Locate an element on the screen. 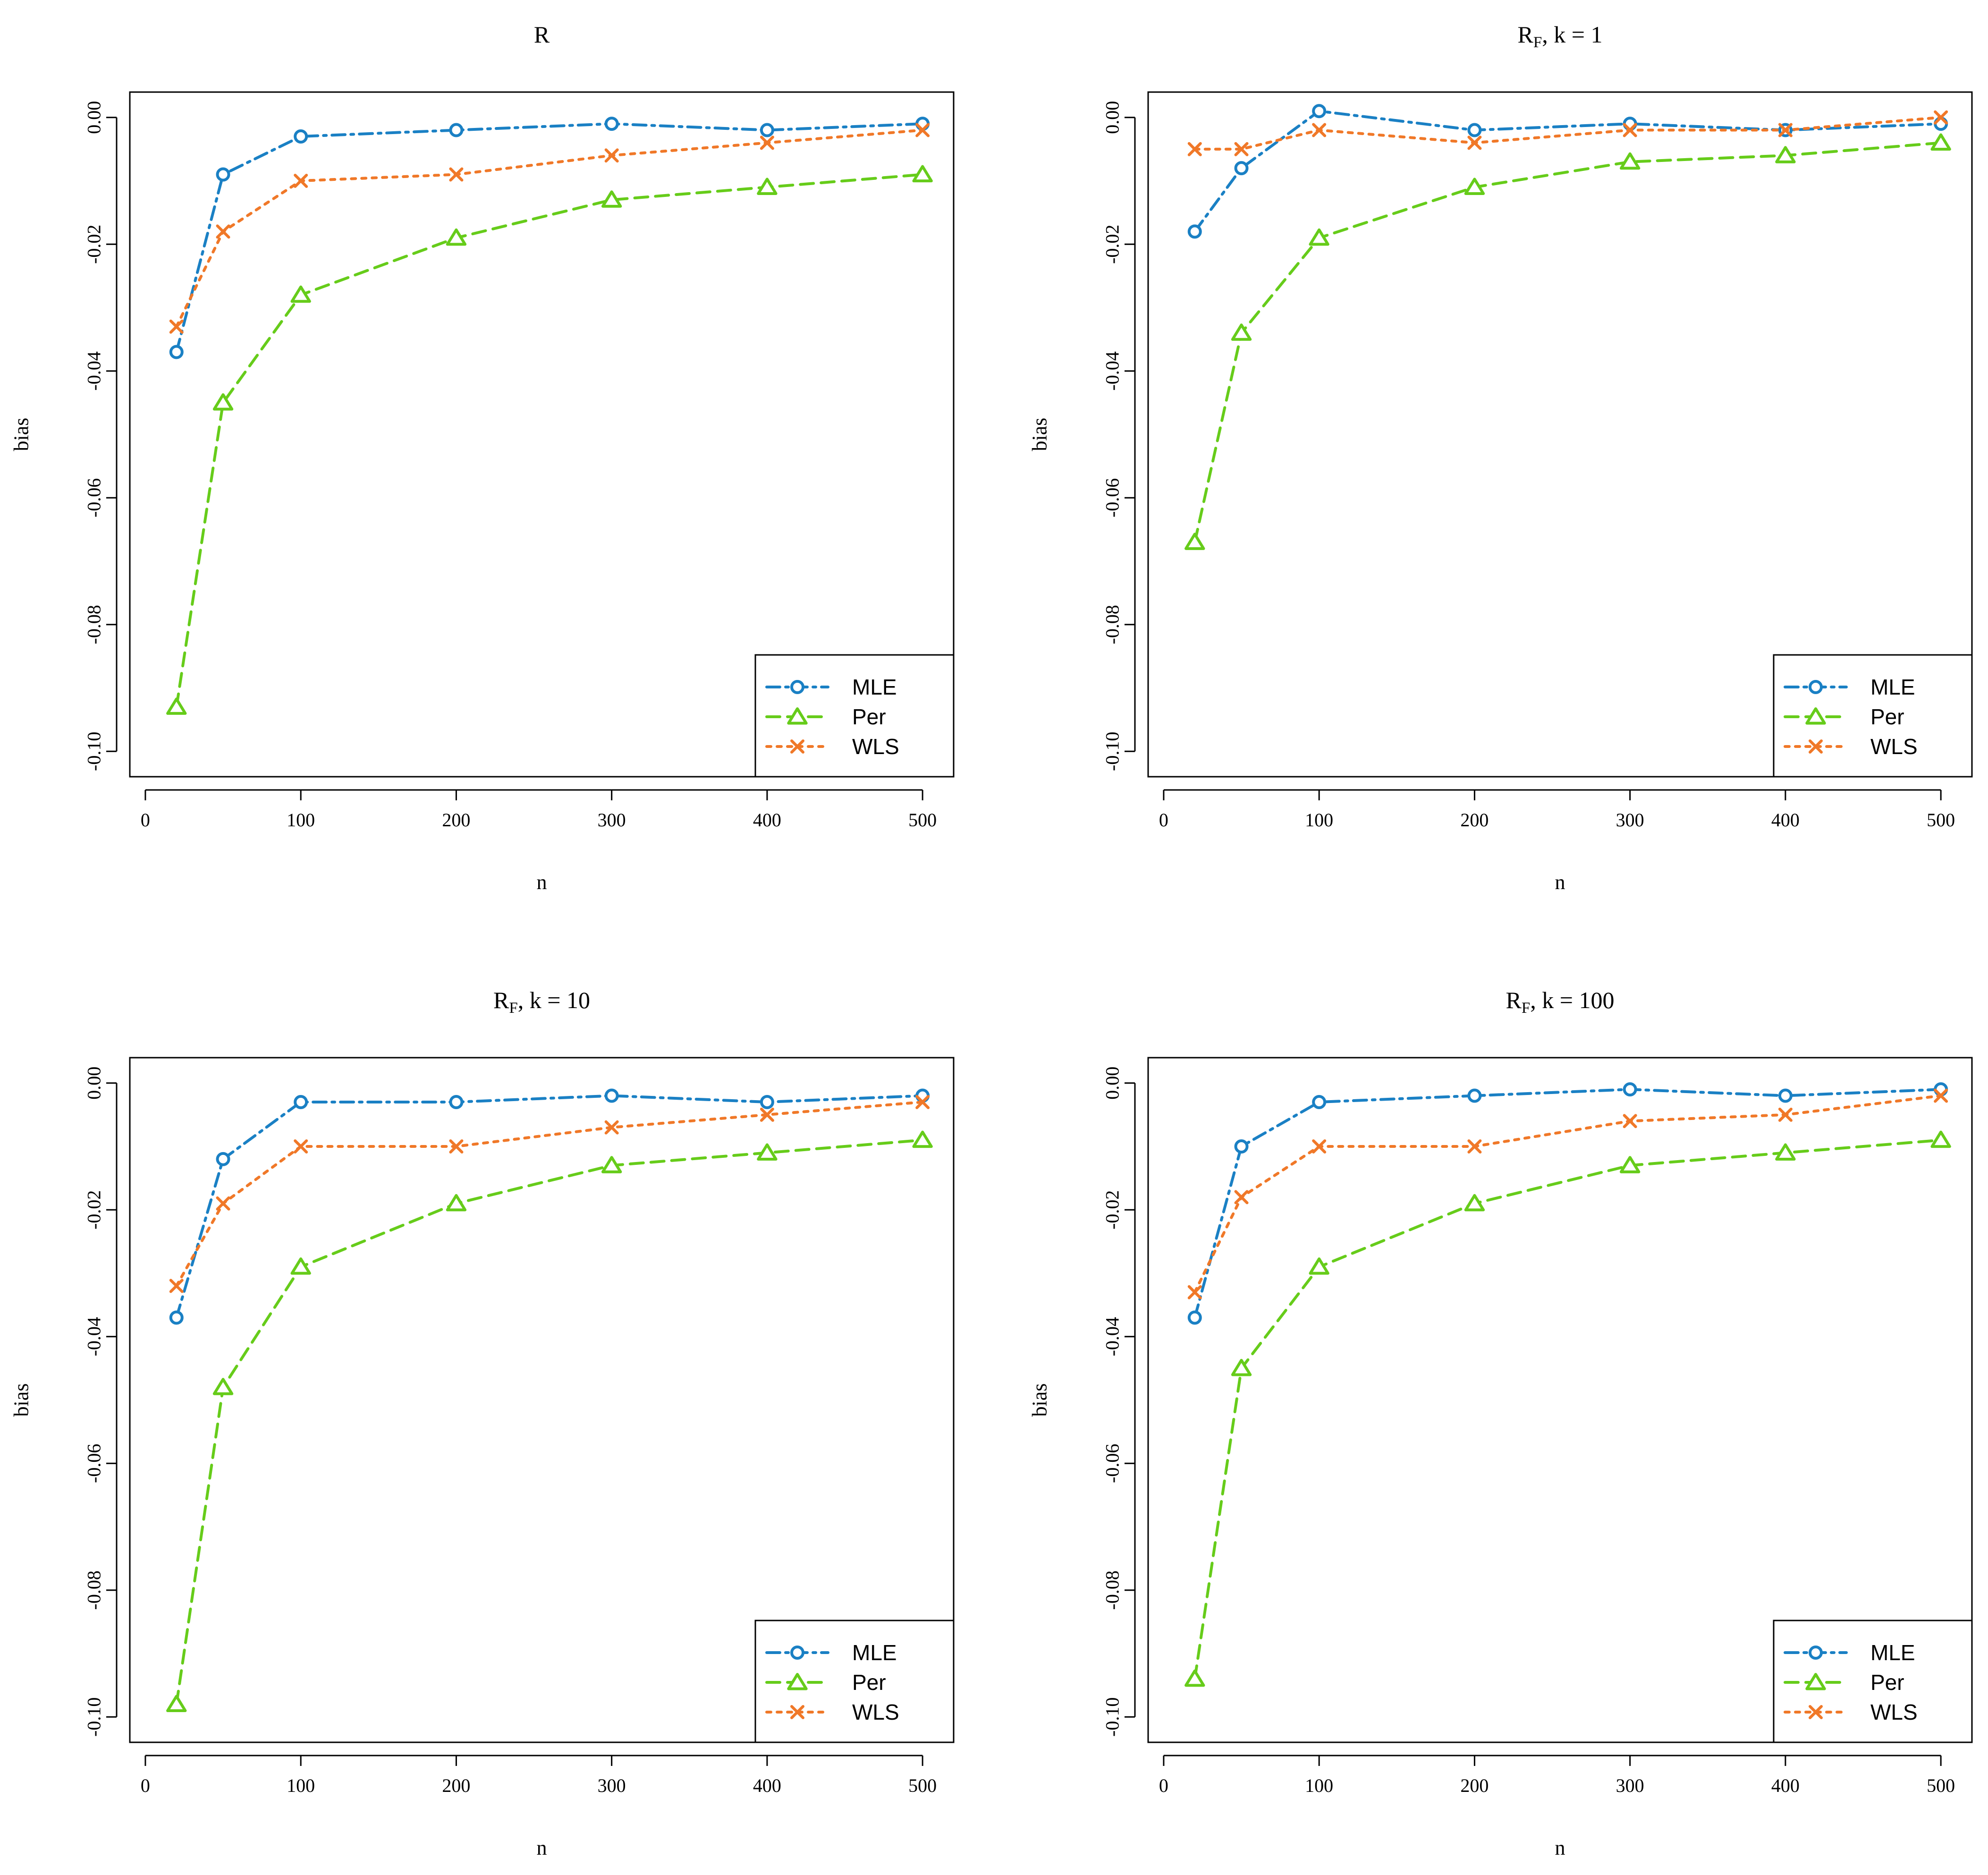 The image size is (1988, 1875). chart-title: RF, k = 100 is located at coordinates (1560, 1002).